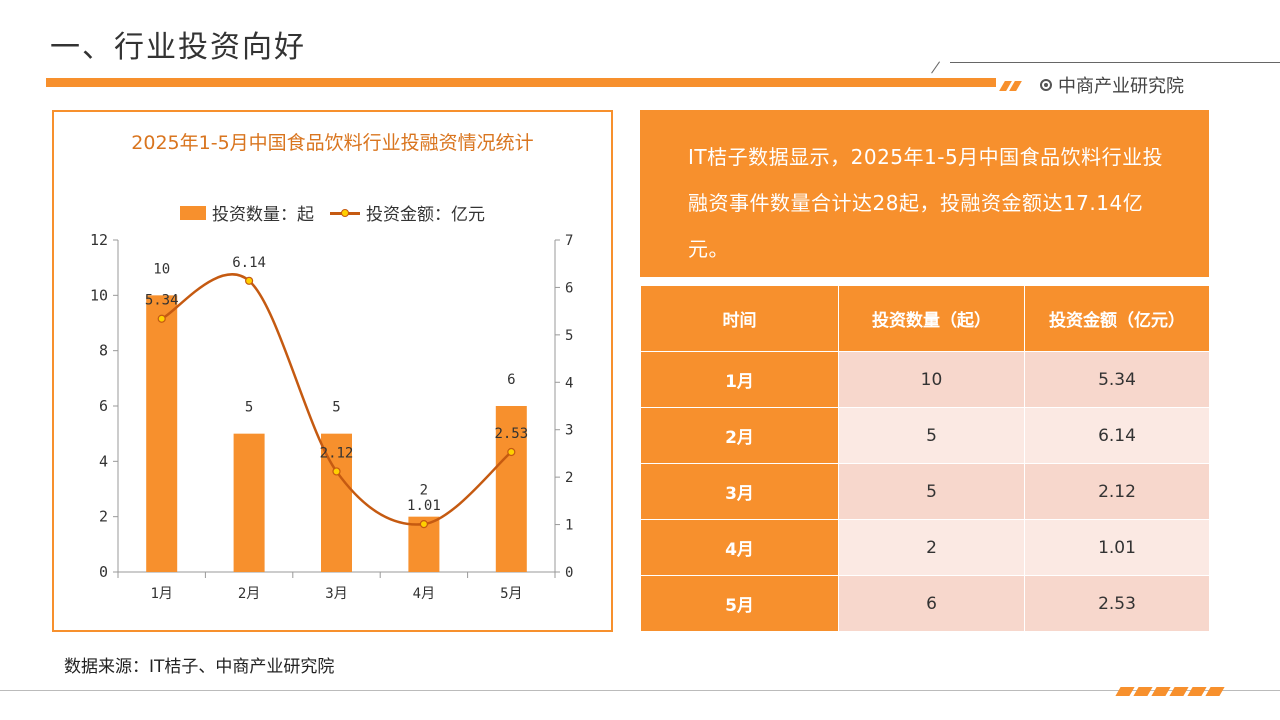 Image resolution: width=1280 pixels, height=720 pixels. What do you see at coordinates (424, 506) in the screenshot?
I see `line-data-label: 1.01` at bounding box center [424, 506].